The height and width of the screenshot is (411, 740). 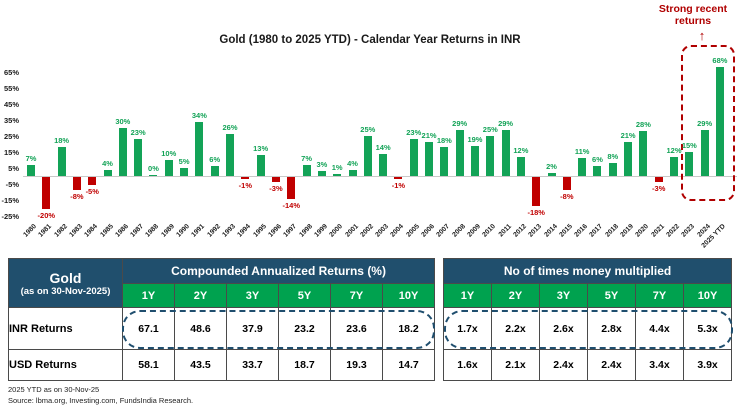 What do you see at coordinates (65, 328) in the screenshot?
I see `row-label-inr: INR Returns` at bounding box center [65, 328].